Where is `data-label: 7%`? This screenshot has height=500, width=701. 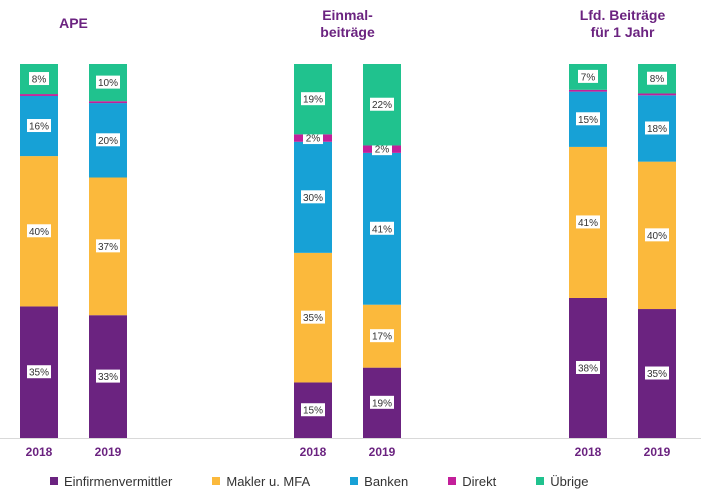 data-label: 7% is located at coordinates (588, 77).